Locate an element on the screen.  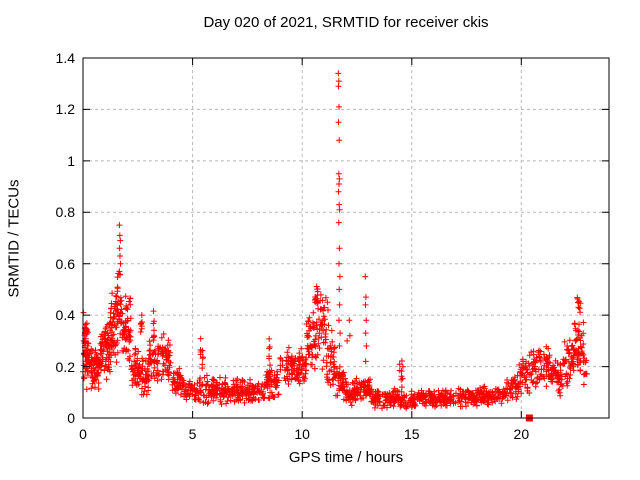
y-tick-label: 0 is located at coordinates (71, 418).